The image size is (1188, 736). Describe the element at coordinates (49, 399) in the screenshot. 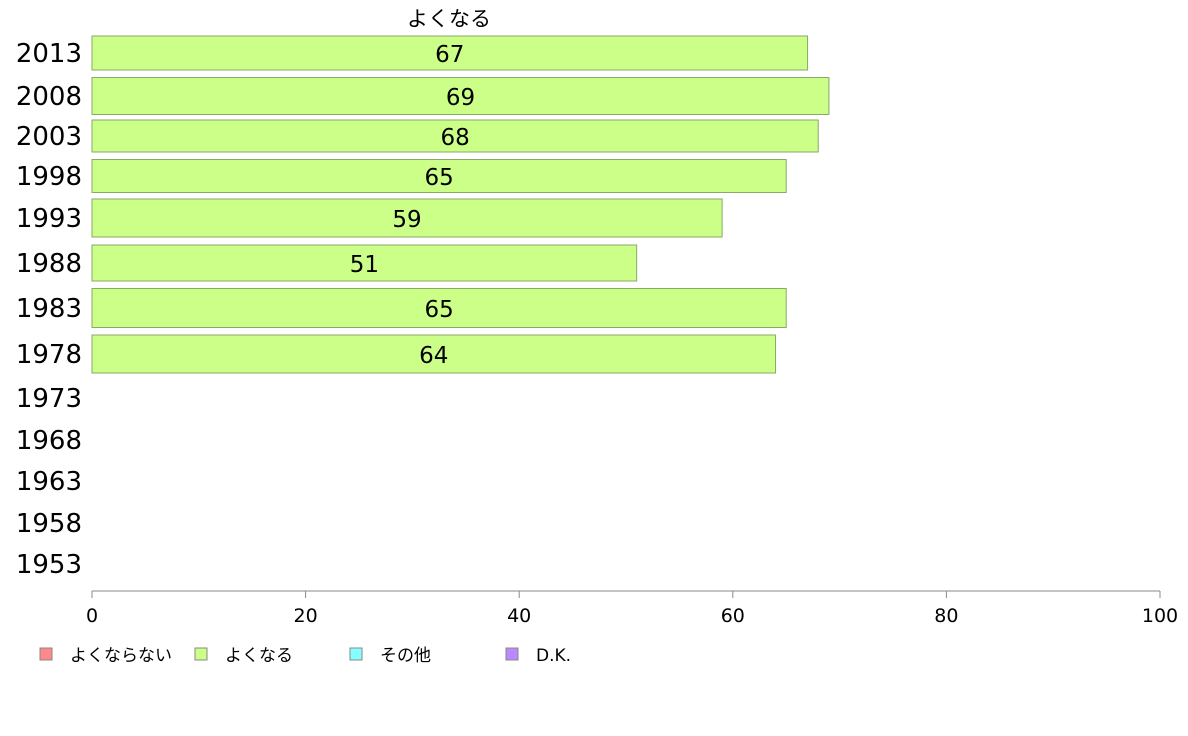

I see `category-label: 1973` at that location.